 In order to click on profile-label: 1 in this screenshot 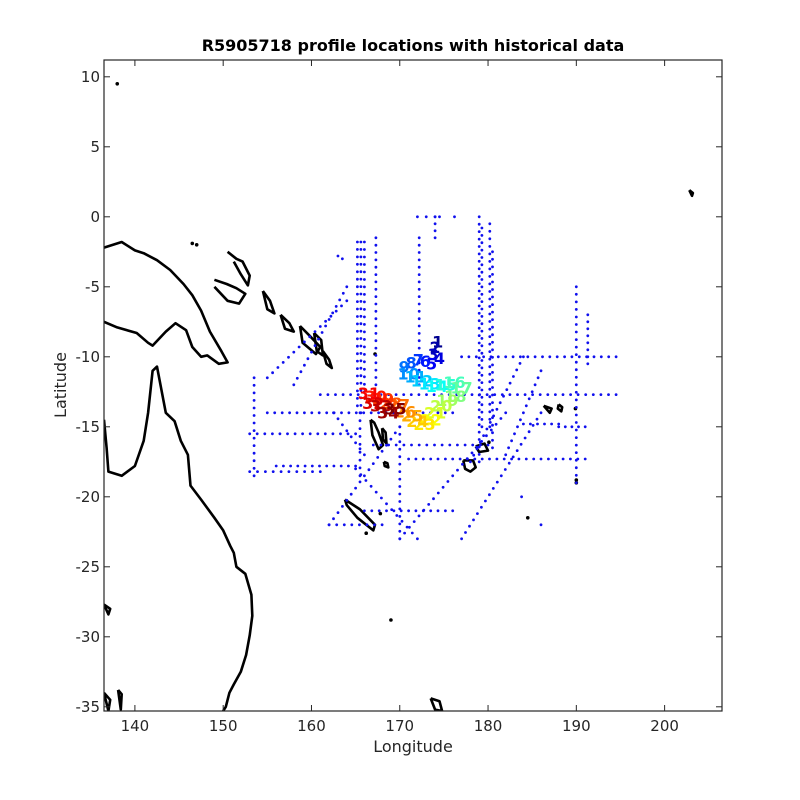, I will do `click(437, 341)`.